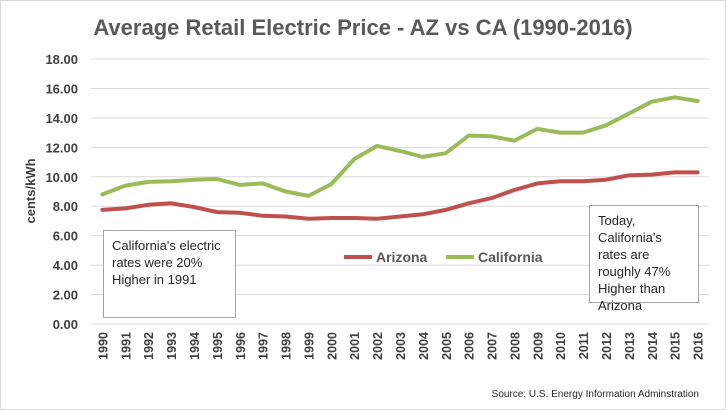 The width and height of the screenshot is (726, 410). Describe the element at coordinates (195, 346) in the screenshot. I see `x-tick-label: 1994` at that location.